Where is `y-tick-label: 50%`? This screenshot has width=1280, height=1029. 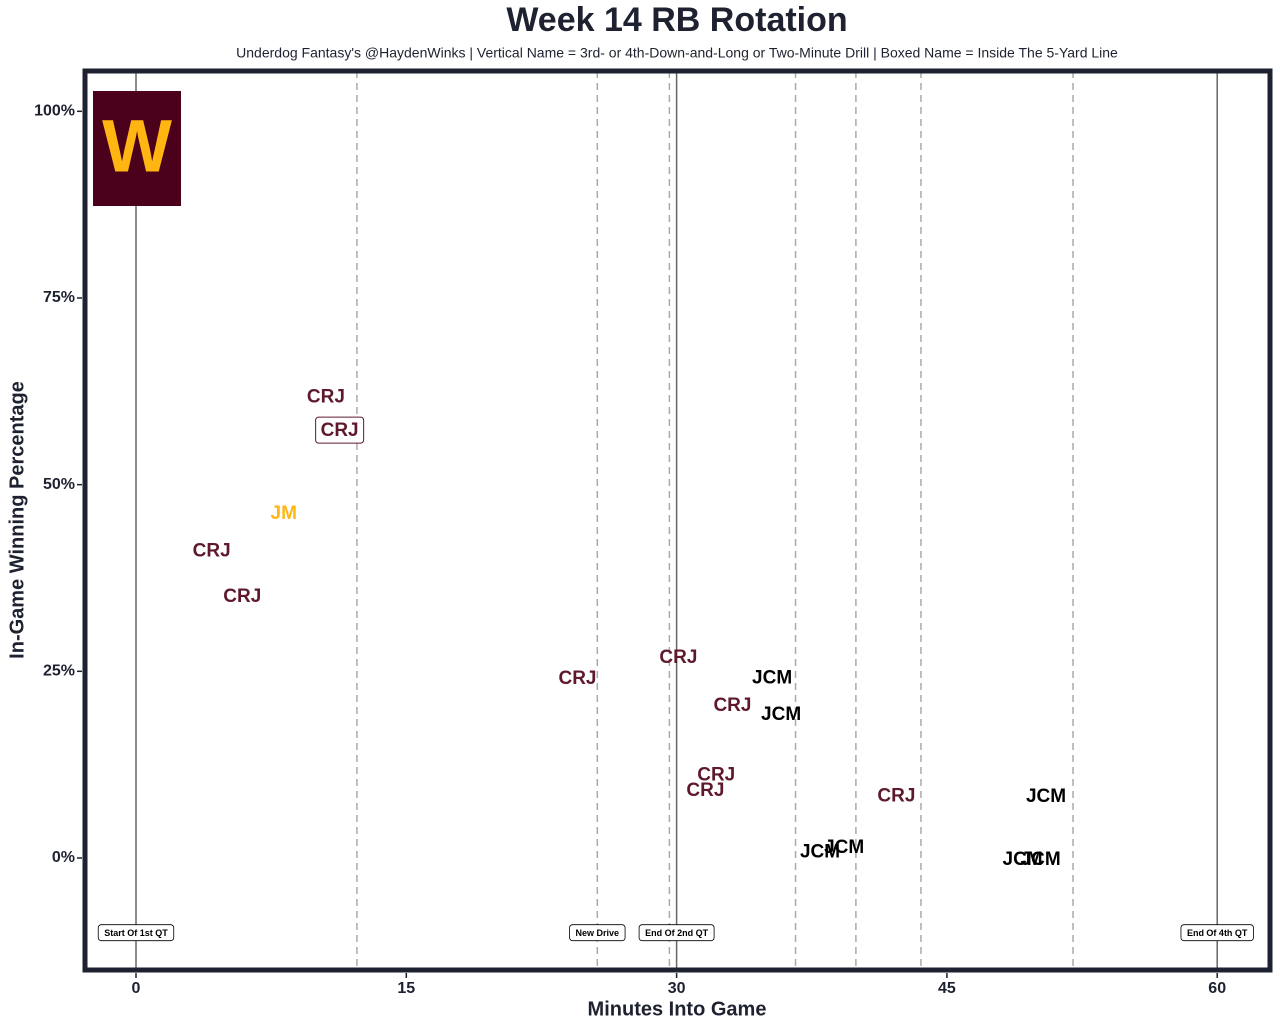 y-tick-label: 50% is located at coordinates (59, 484).